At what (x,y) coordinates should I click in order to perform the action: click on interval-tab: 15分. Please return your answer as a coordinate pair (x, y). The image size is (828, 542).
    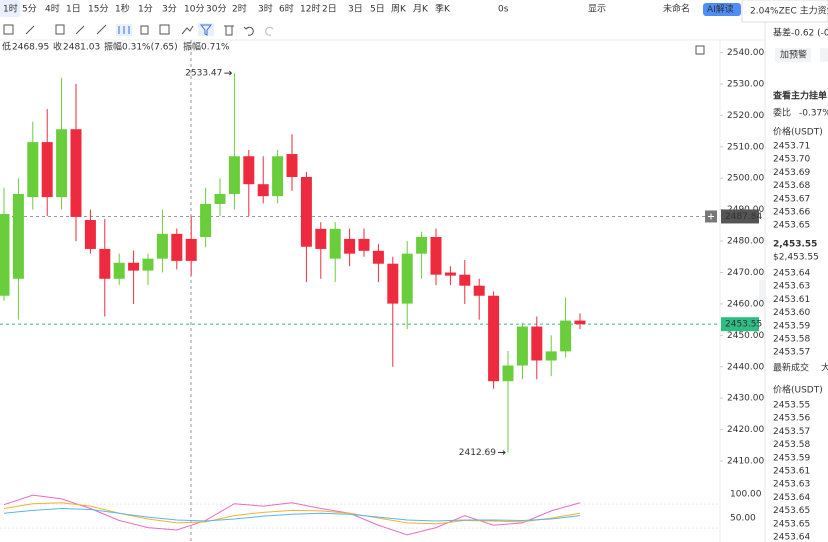
    Looking at the image, I should click on (98, 9).